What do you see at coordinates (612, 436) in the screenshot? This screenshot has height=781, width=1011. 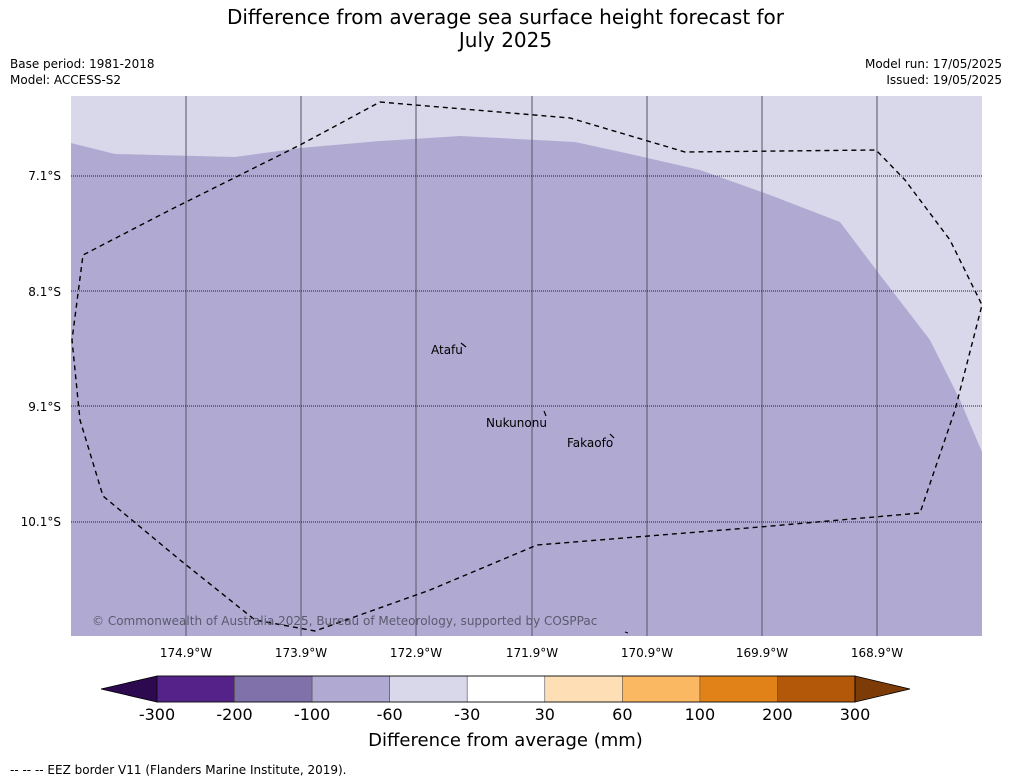 I see `fakaofo-island` at bounding box center [612, 436].